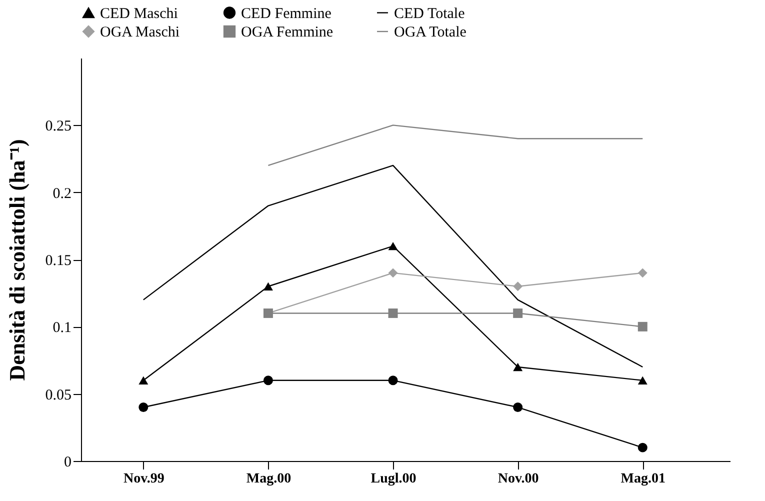 This screenshot has height=501, width=765. Describe the element at coordinates (140, 32) in the screenshot. I see `legend-label: OGA Maschi` at that location.